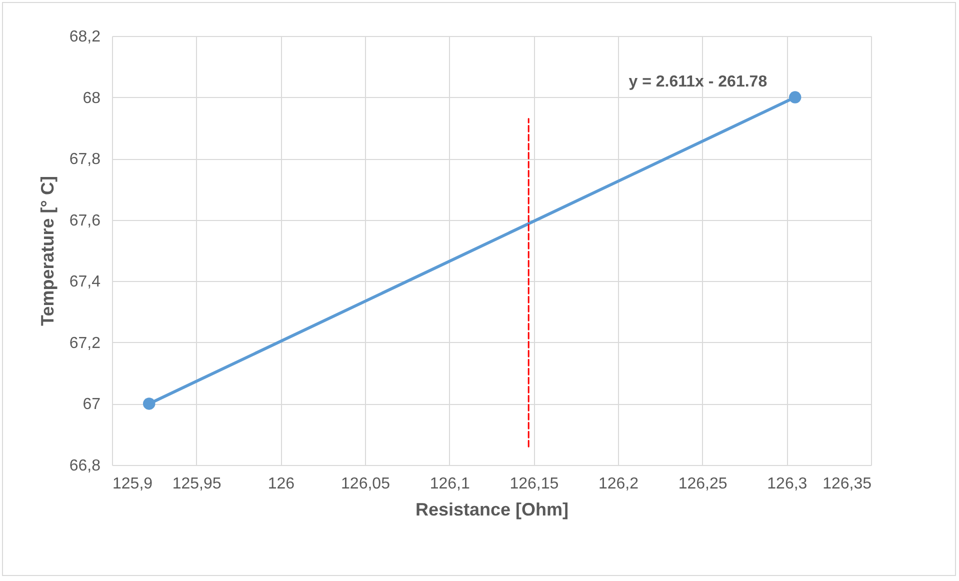 The image size is (959, 581). Describe the element at coordinates (618, 484) in the screenshot. I see `x-tick-label: 126,2` at that location.